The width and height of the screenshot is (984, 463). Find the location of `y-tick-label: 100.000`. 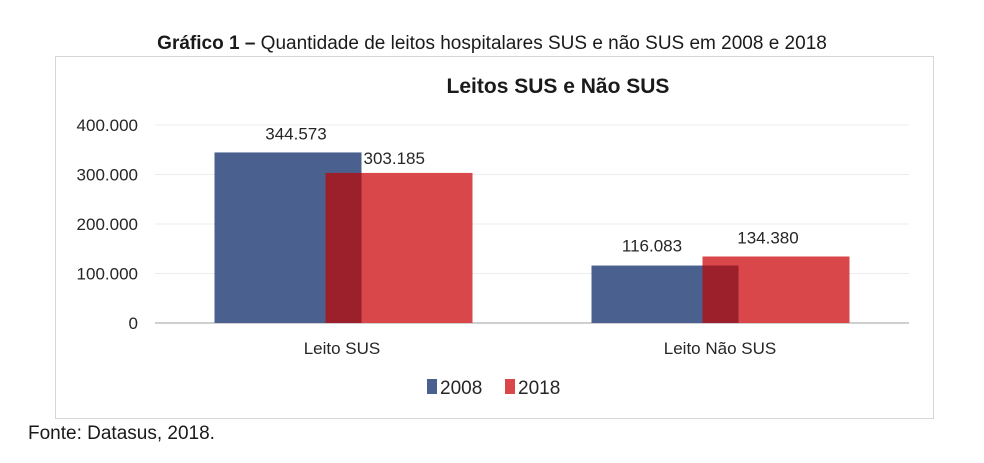

y-tick-label: 100.000 is located at coordinates (107, 274).